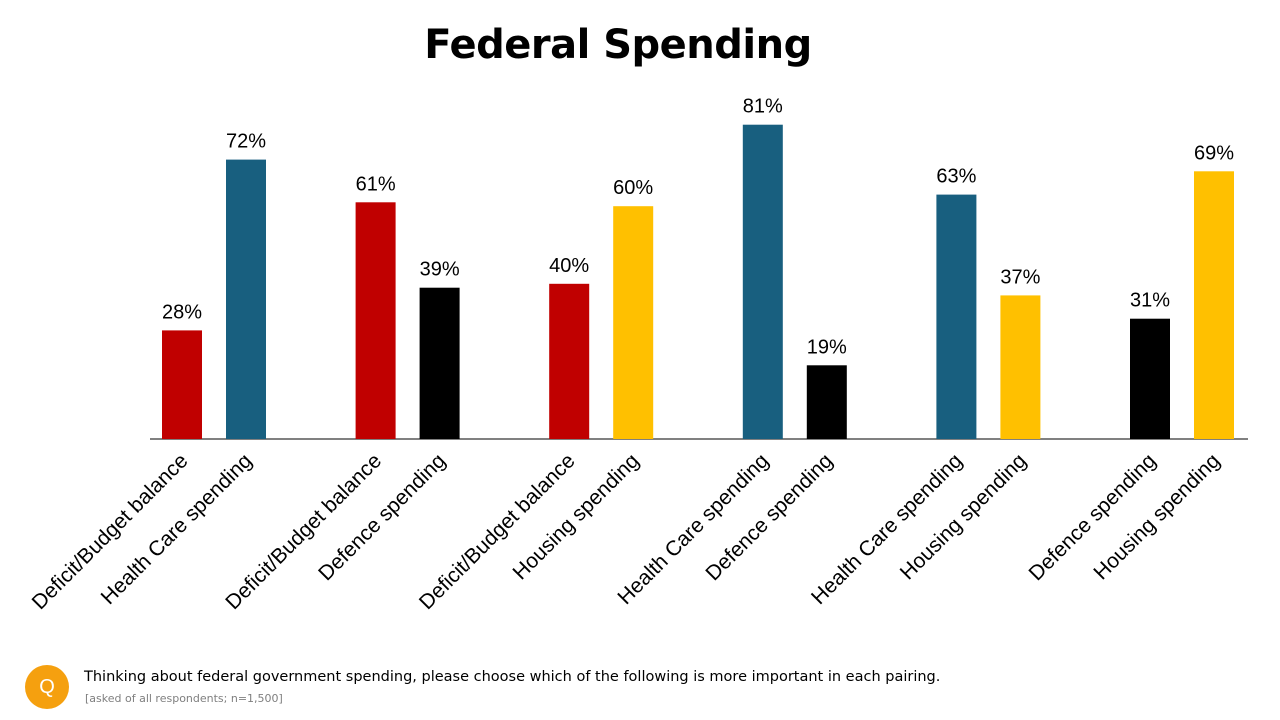  I want to click on data-label: 81%, so click(763, 107).